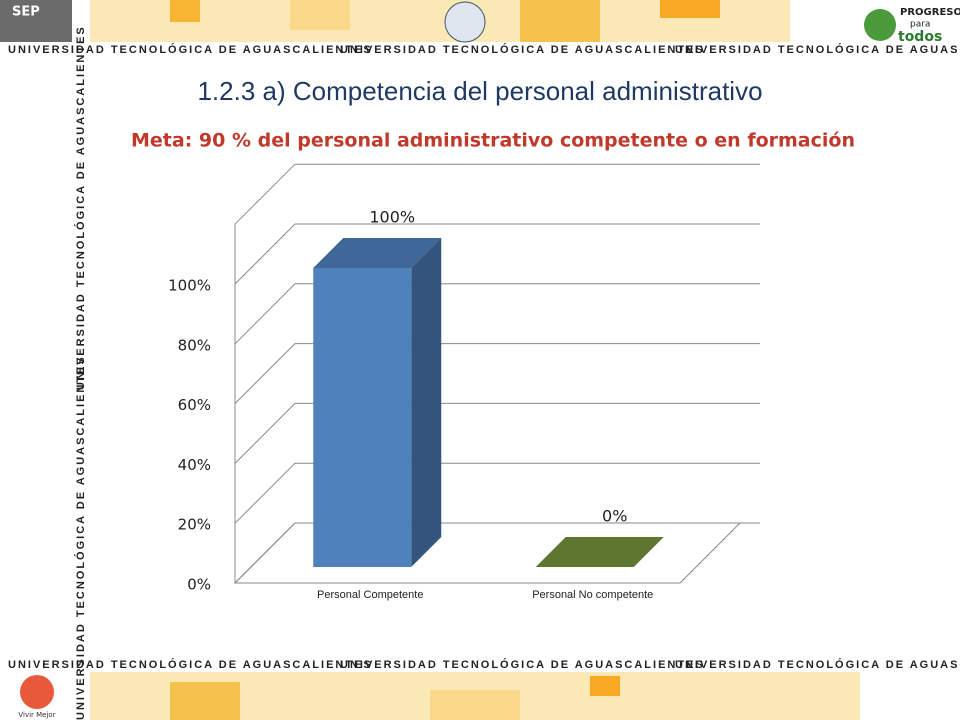  What do you see at coordinates (880, 25) in the screenshot?
I see `progreso-logo` at bounding box center [880, 25].